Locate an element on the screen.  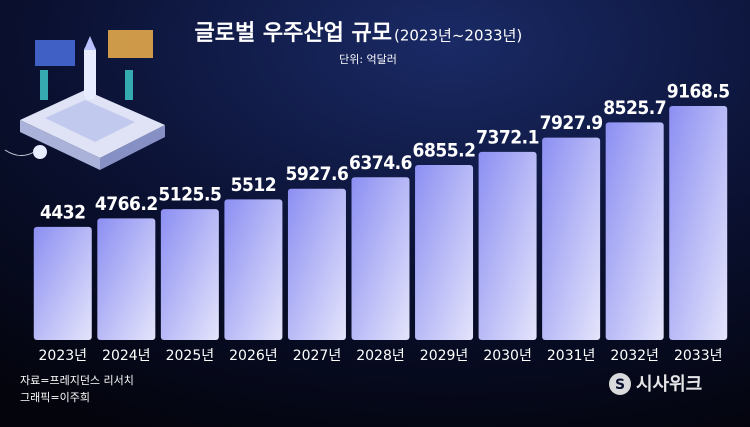
value-label: 7372.1 is located at coordinates (507, 137).